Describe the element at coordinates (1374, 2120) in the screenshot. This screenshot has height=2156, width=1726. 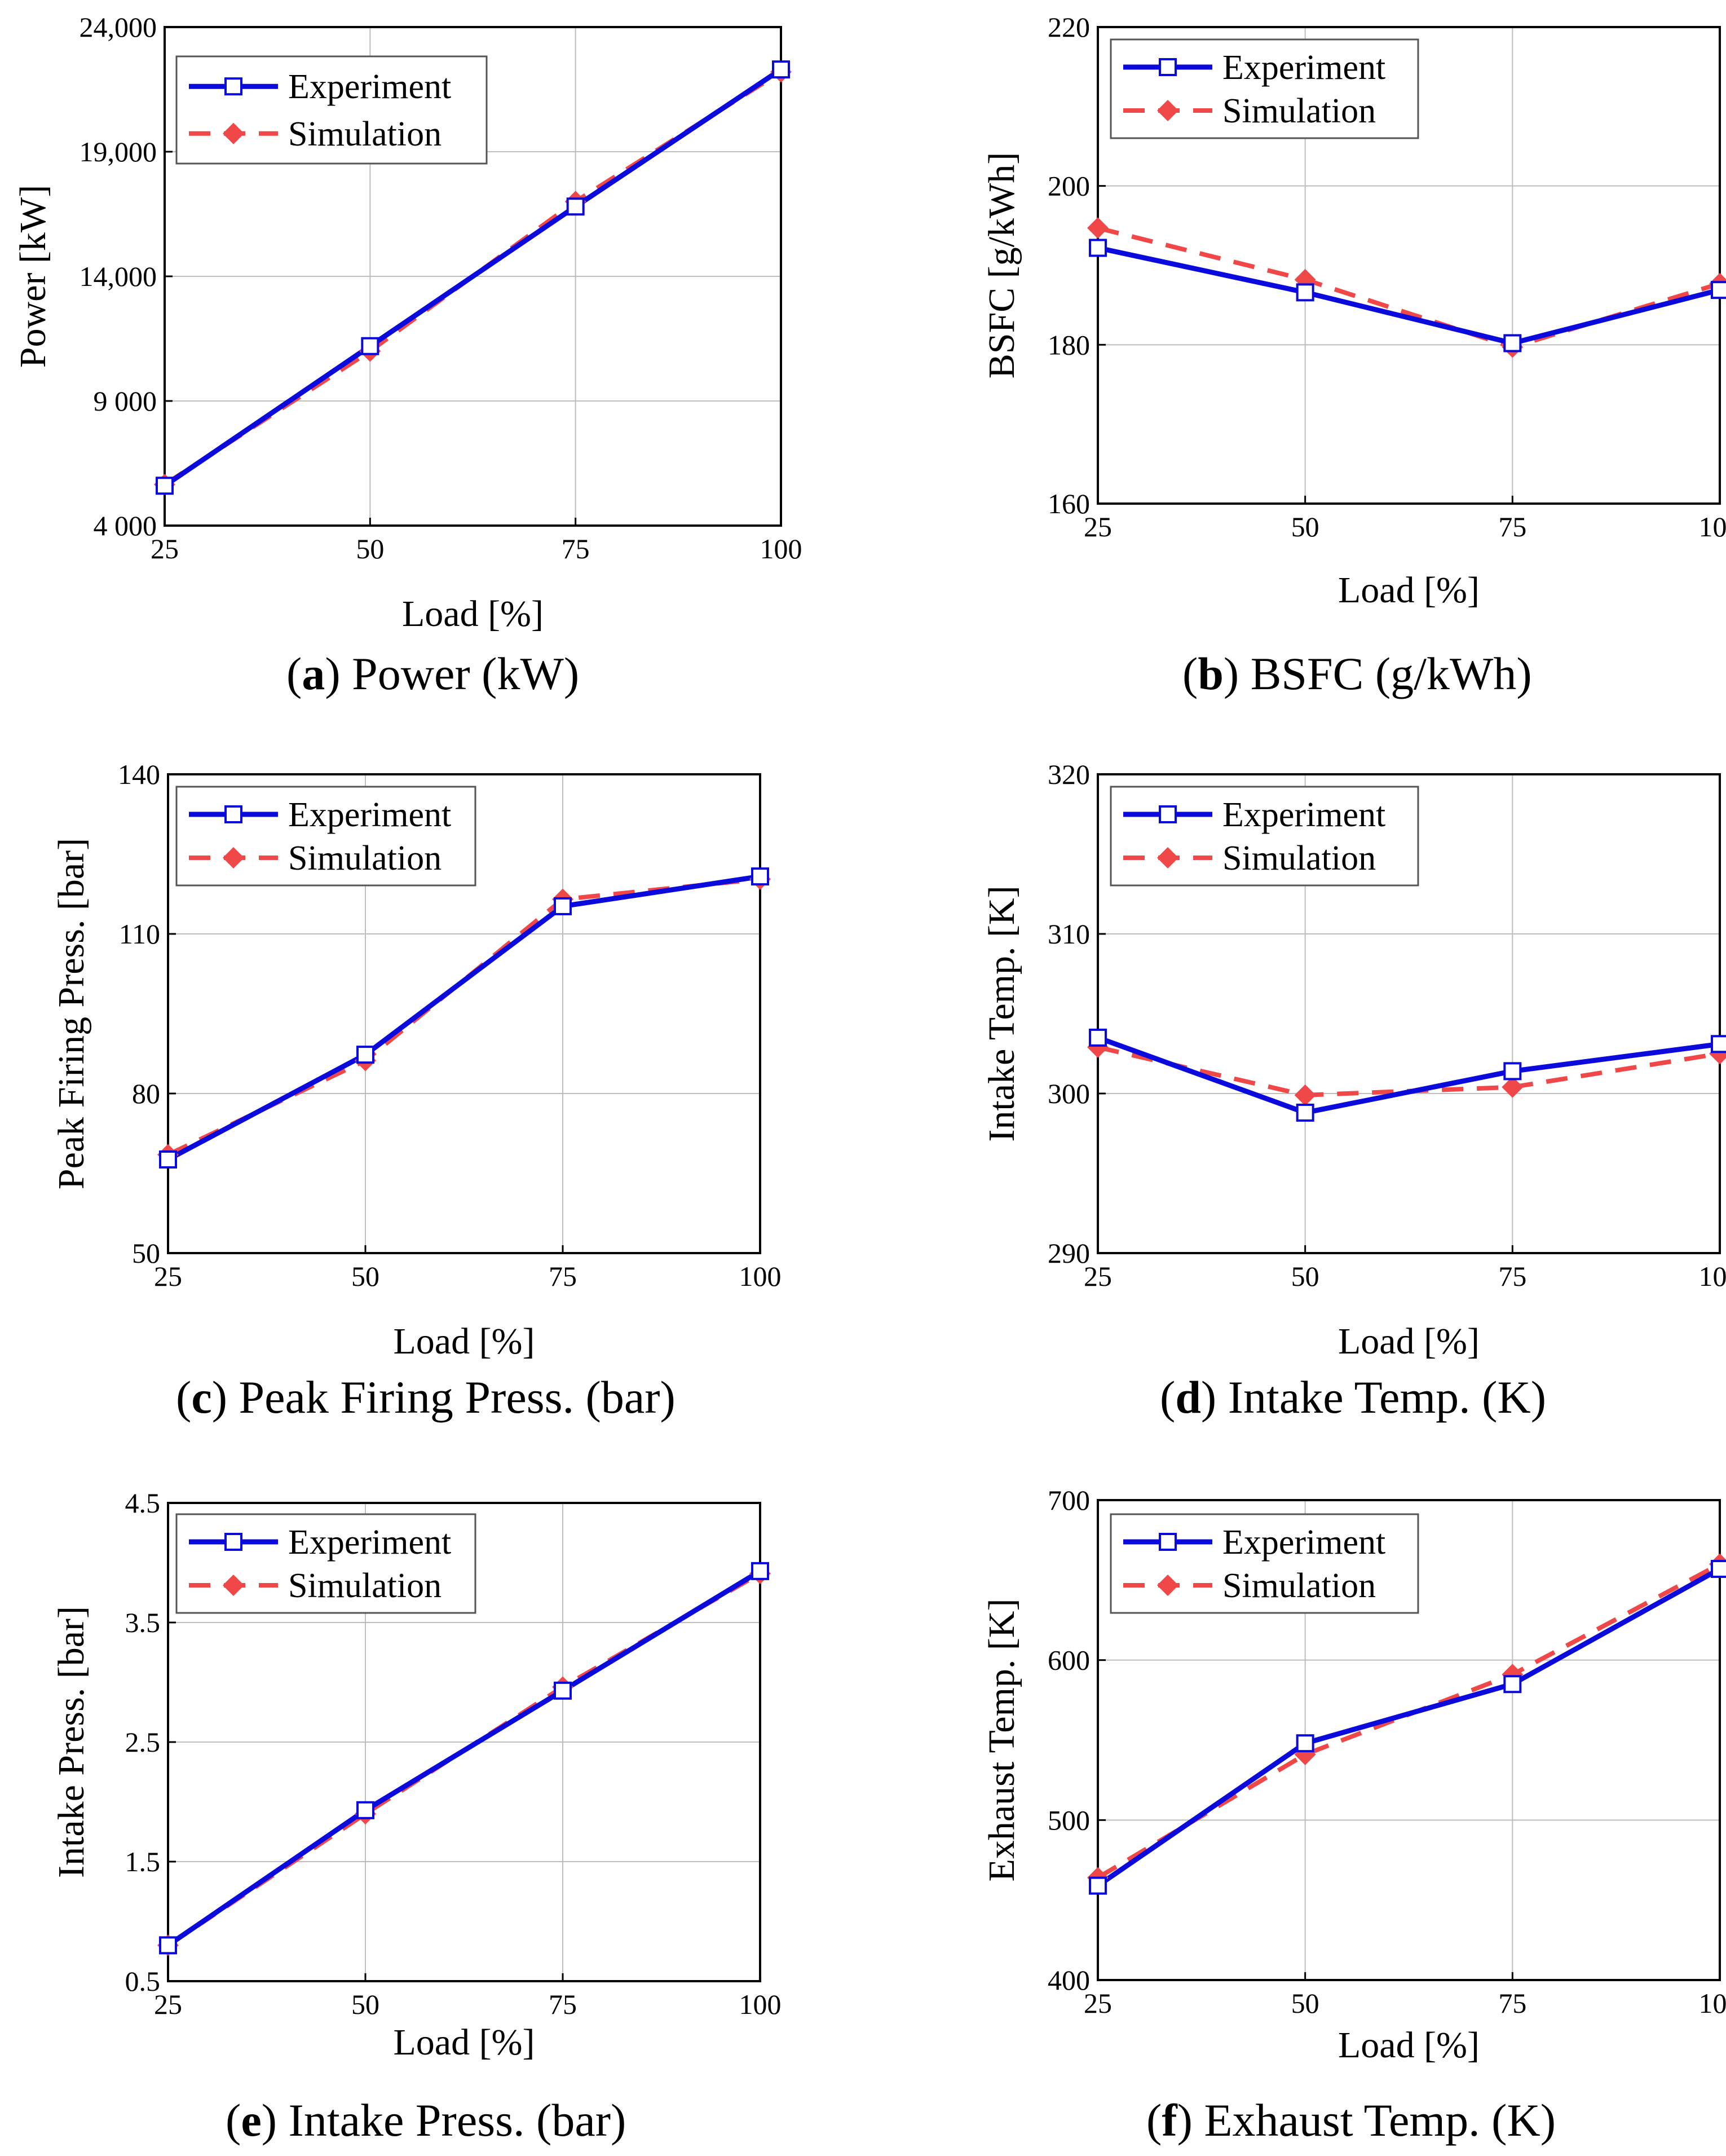
I see `caption-text: Exhaust Temp. (K)` at that location.